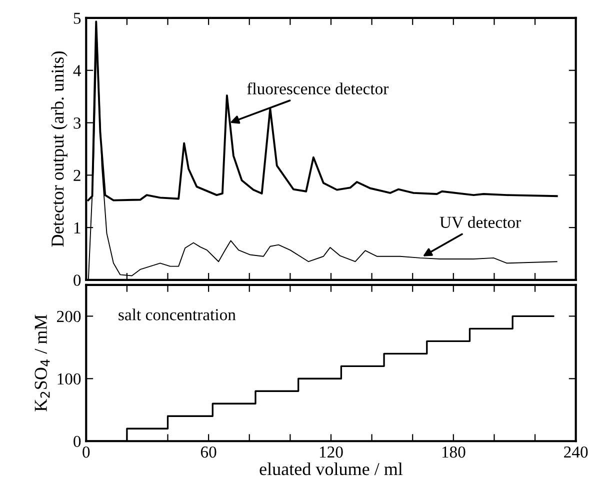 The width and height of the screenshot is (590, 499). Describe the element at coordinates (77, 18) in the screenshot. I see `y-tick-label: 5` at that location.